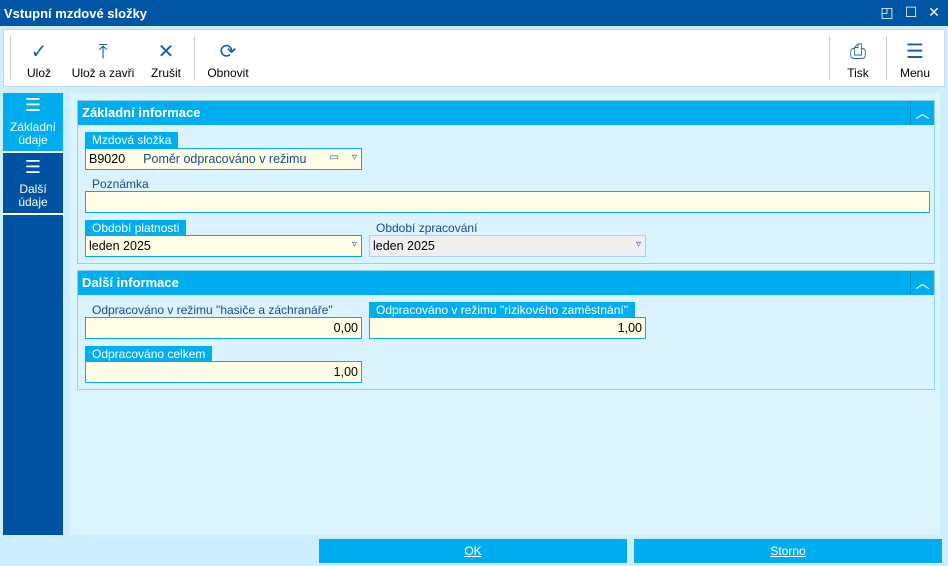 The height and width of the screenshot is (566, 948). What do you see at coordinates (334, 157) in the screenshot?
I see `book-icon: ▭` at bounding box center [334, 157].